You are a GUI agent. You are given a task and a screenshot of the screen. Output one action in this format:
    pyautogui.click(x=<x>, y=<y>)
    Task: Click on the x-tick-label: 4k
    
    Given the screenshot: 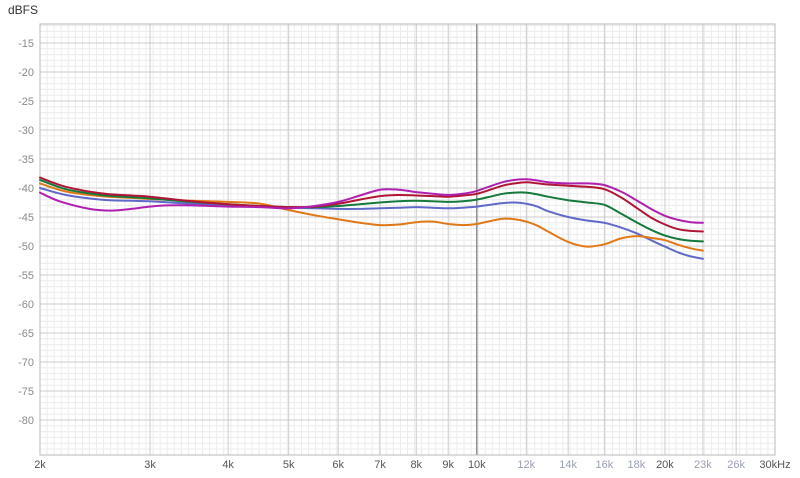 What is the action you would take?
    pyautogui.click(x=228, y=465)
    